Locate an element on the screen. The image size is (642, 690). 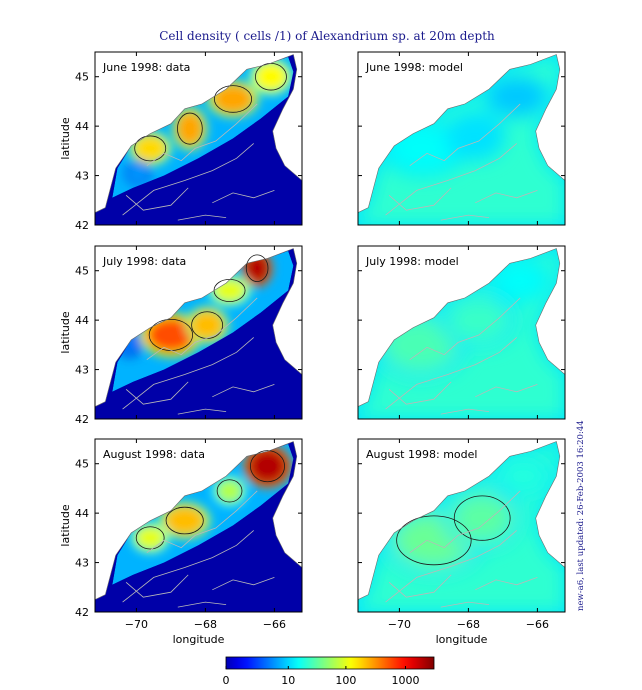
map-panel-august-model: August 1998: model −70 −68 −66 longitude is located at coordinates (461, 542).